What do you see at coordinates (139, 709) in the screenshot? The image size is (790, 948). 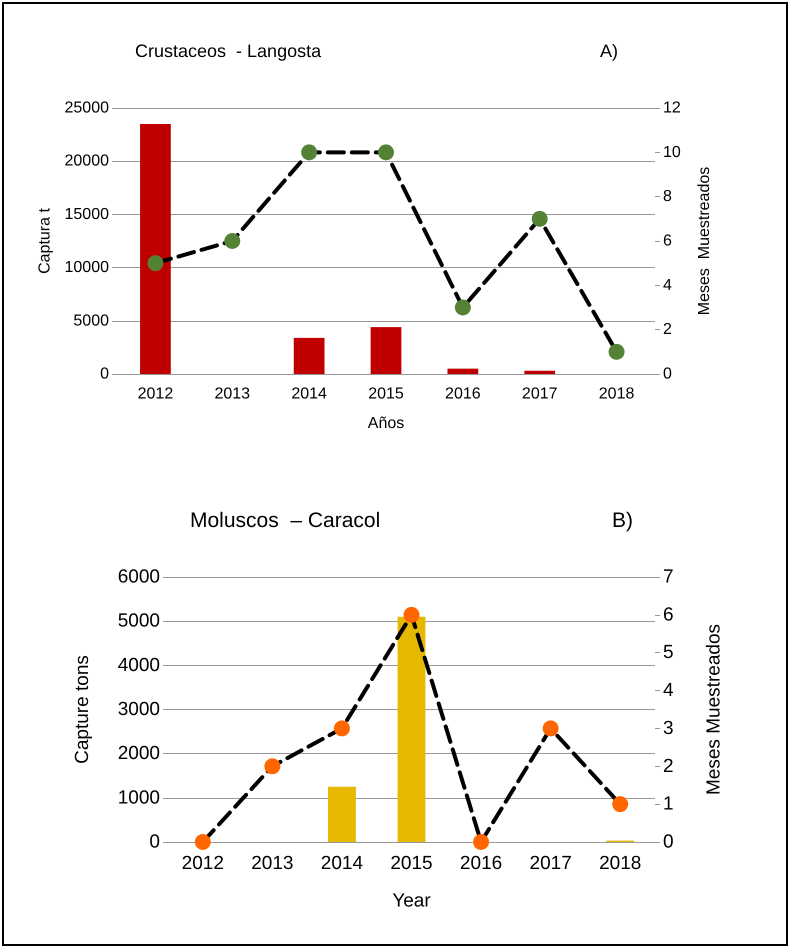 I see `y-tick-label: 3000` at bounding box center [139, 709].